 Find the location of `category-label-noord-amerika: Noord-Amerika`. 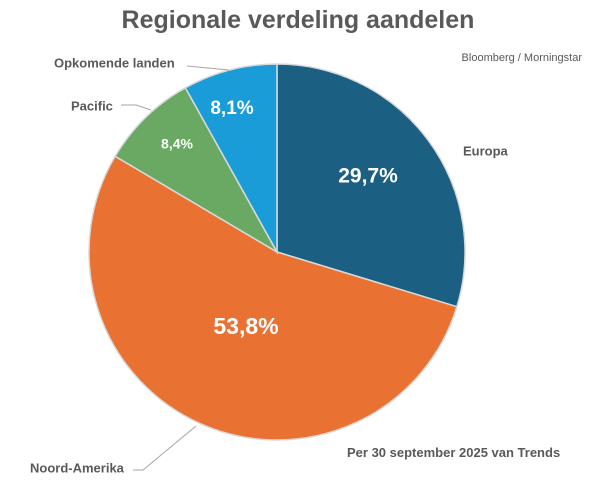

category-label-noord-amerika: Noord-Amerika is located at coordinates (77, 467).